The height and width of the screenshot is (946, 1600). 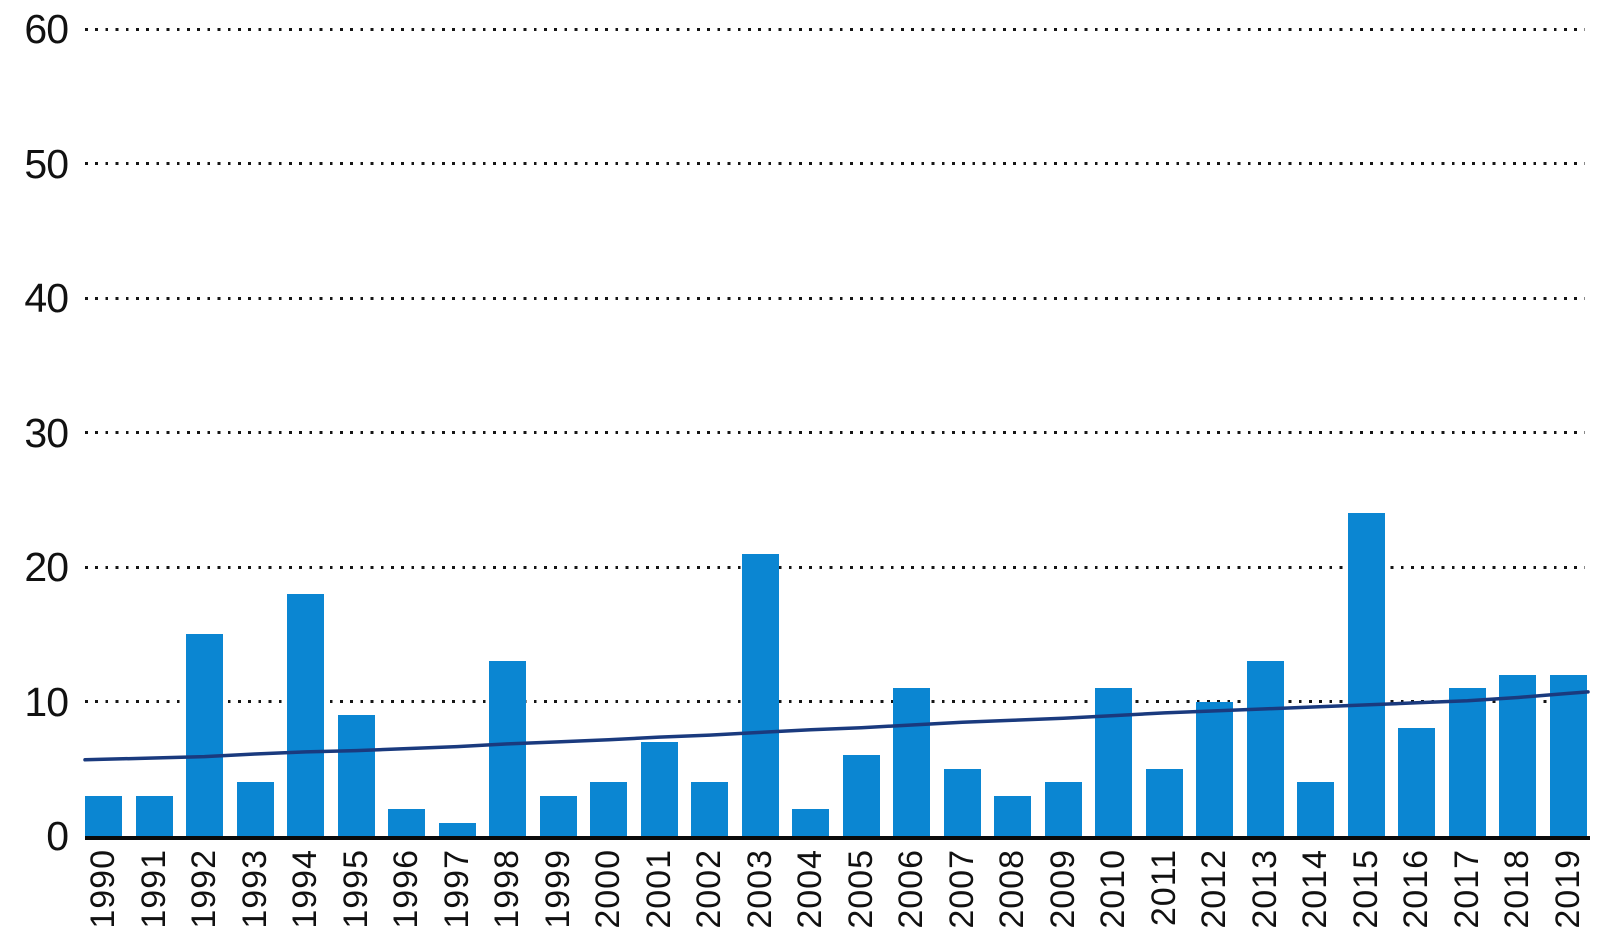 I want to click on x-tick-text: 2007, so click(x=961, y=889).